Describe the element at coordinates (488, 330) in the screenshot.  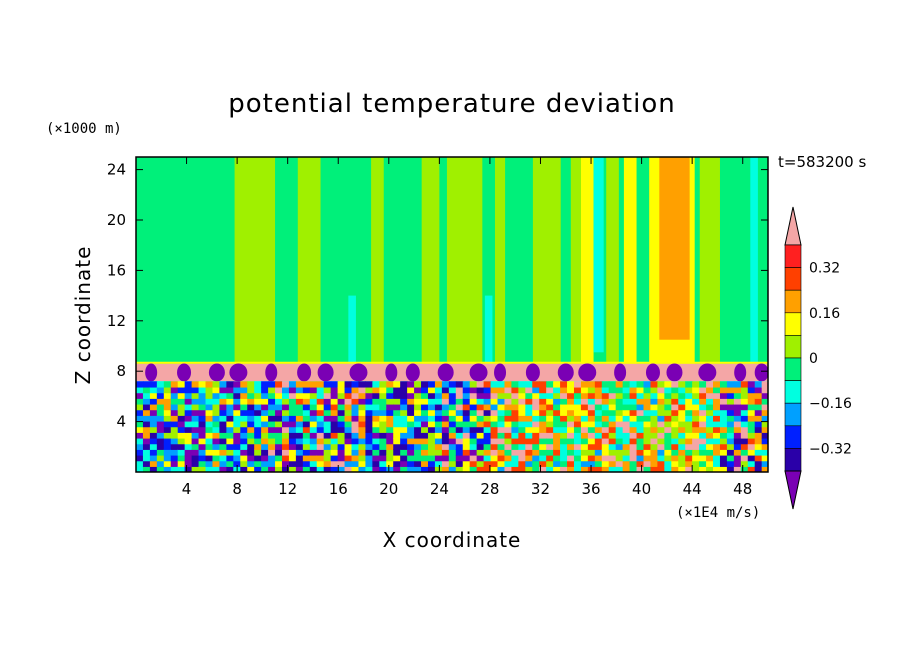
I see `upper-cool-streak` at that location.